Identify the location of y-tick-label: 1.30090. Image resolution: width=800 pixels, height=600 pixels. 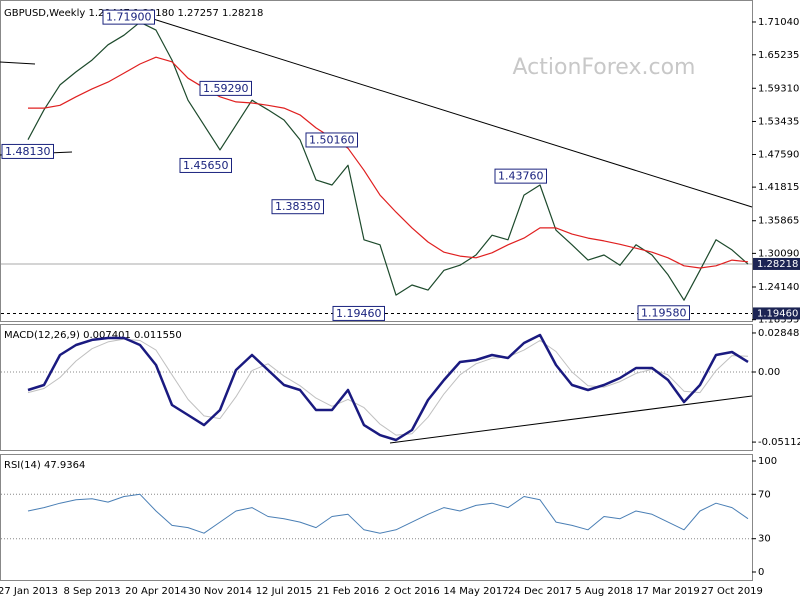
(778, 253).